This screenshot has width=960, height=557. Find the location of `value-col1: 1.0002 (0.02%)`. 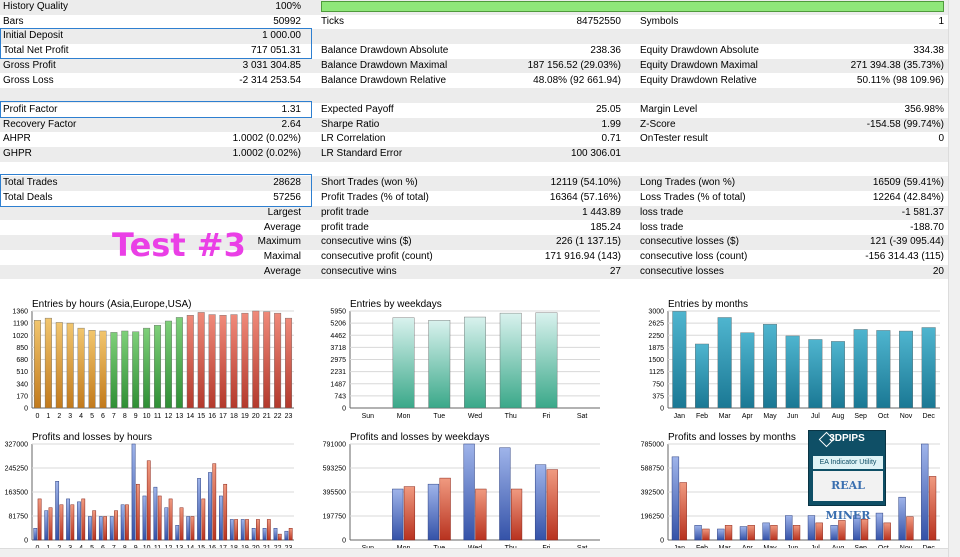

value-col1: 1.0002 (0.02%) is located at coordinates (266, 139).